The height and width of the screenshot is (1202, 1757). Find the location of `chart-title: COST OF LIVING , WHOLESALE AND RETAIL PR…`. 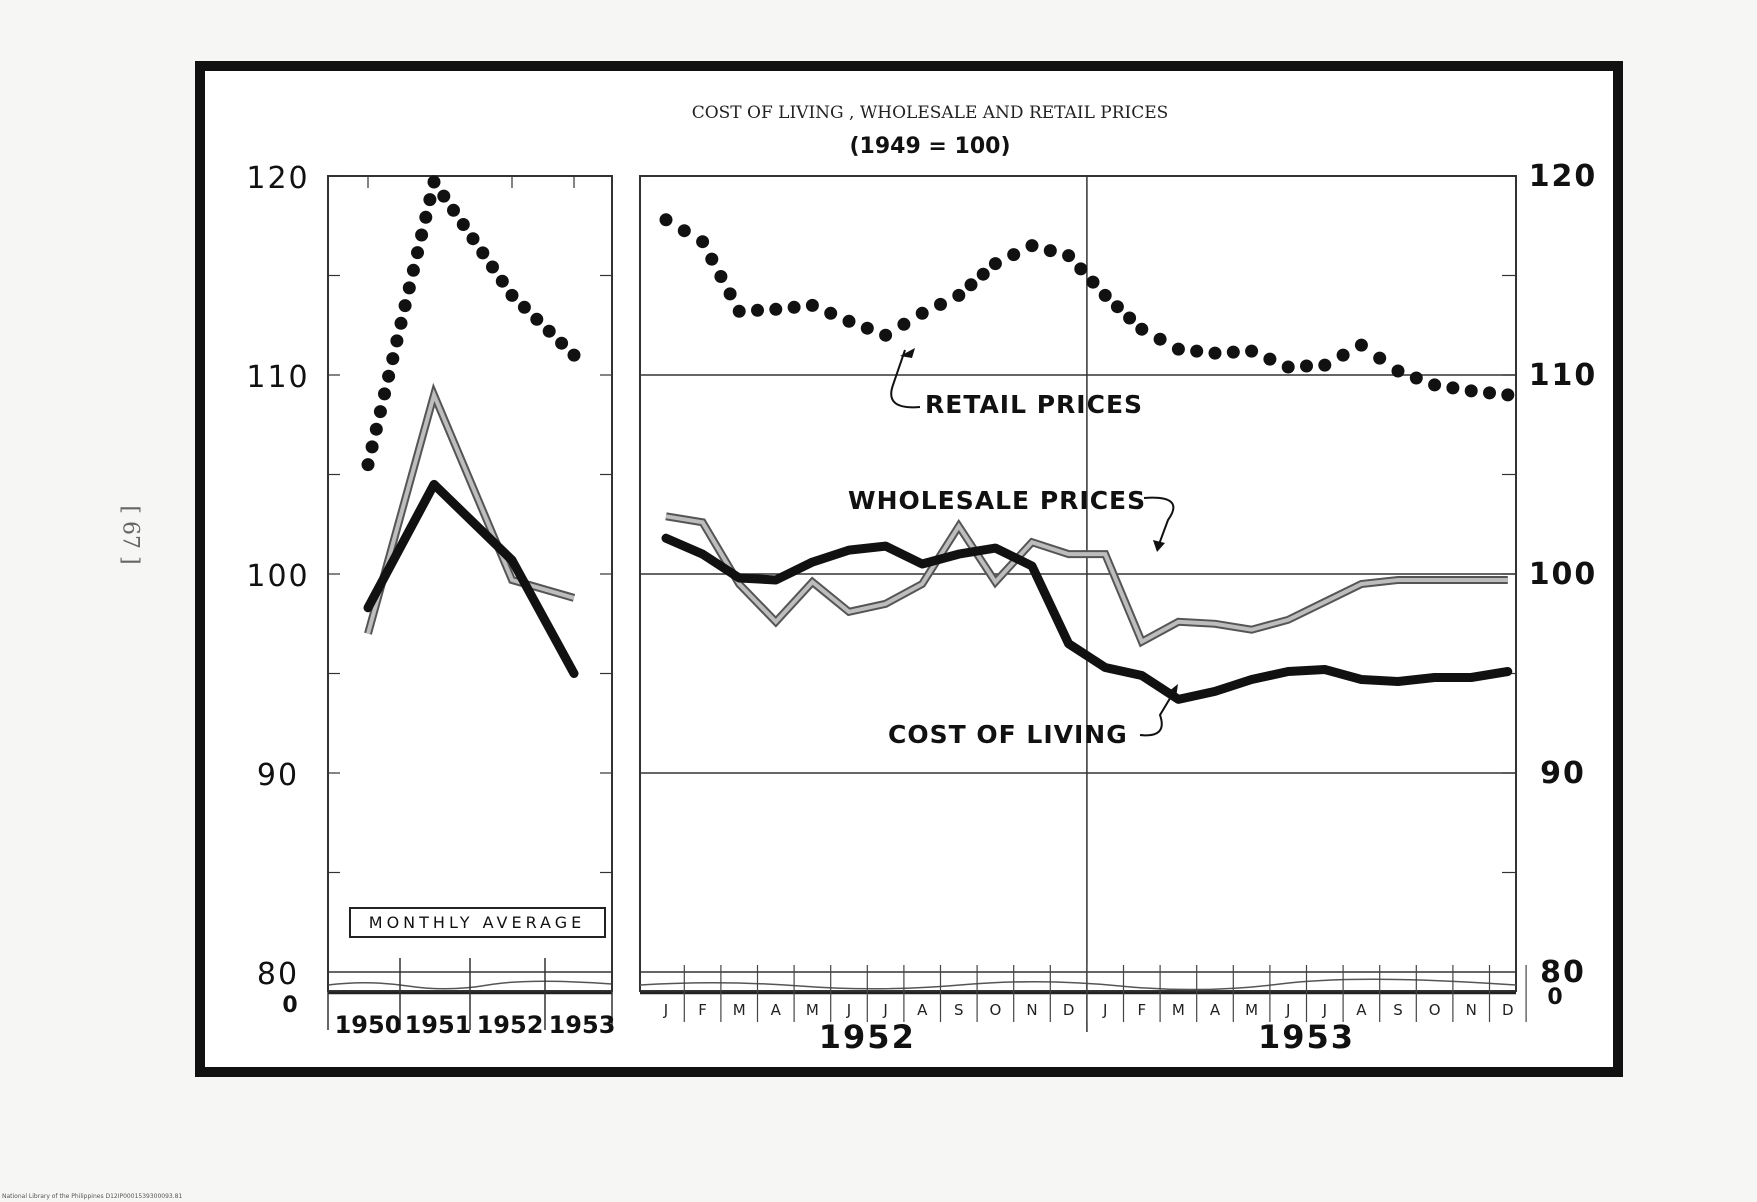

chart-title: COST OF LIVING , WHOLESALE AND RETAIL PR… is located at coordinates (930, 113).